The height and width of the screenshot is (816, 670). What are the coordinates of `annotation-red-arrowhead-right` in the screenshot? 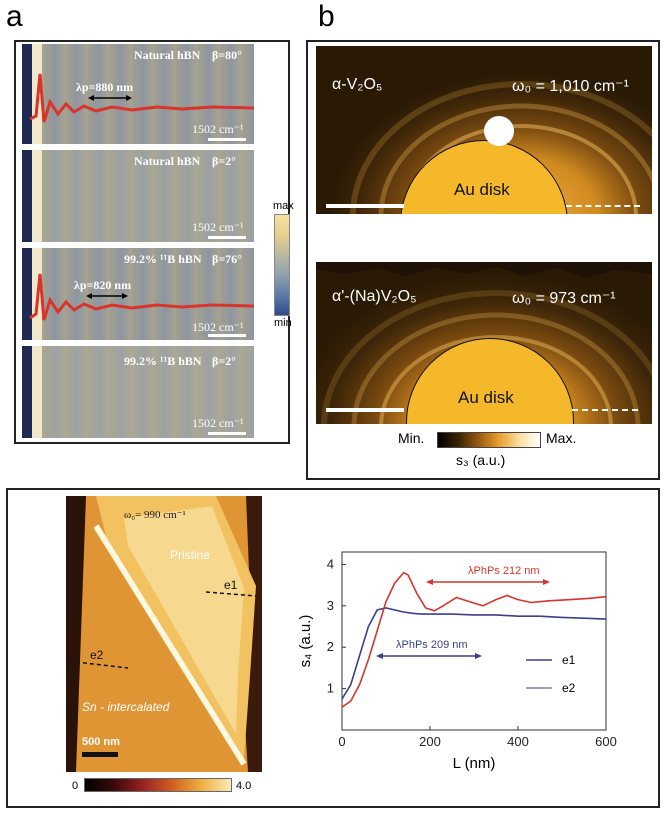 It's located at (546, 582).